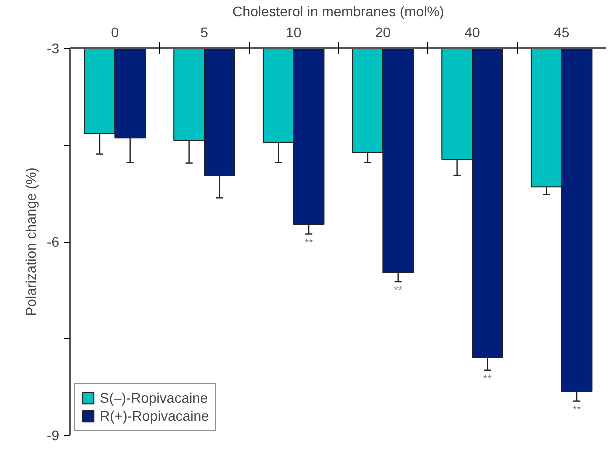 Image resolution: width=611 pixels, height=449 pixels. What do you see at coordinates (154, 398) in the screenshot?
I see `legend-label: S(–)-Ropivacaine` at bounding box center [154, 398].